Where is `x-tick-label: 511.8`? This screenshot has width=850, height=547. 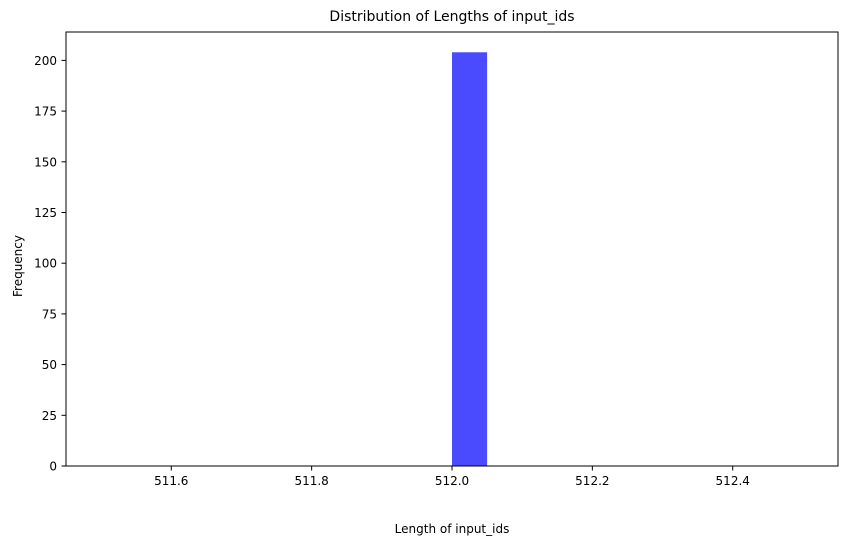 x-tick-label: 511.8 is located at coordinates (311, 481).